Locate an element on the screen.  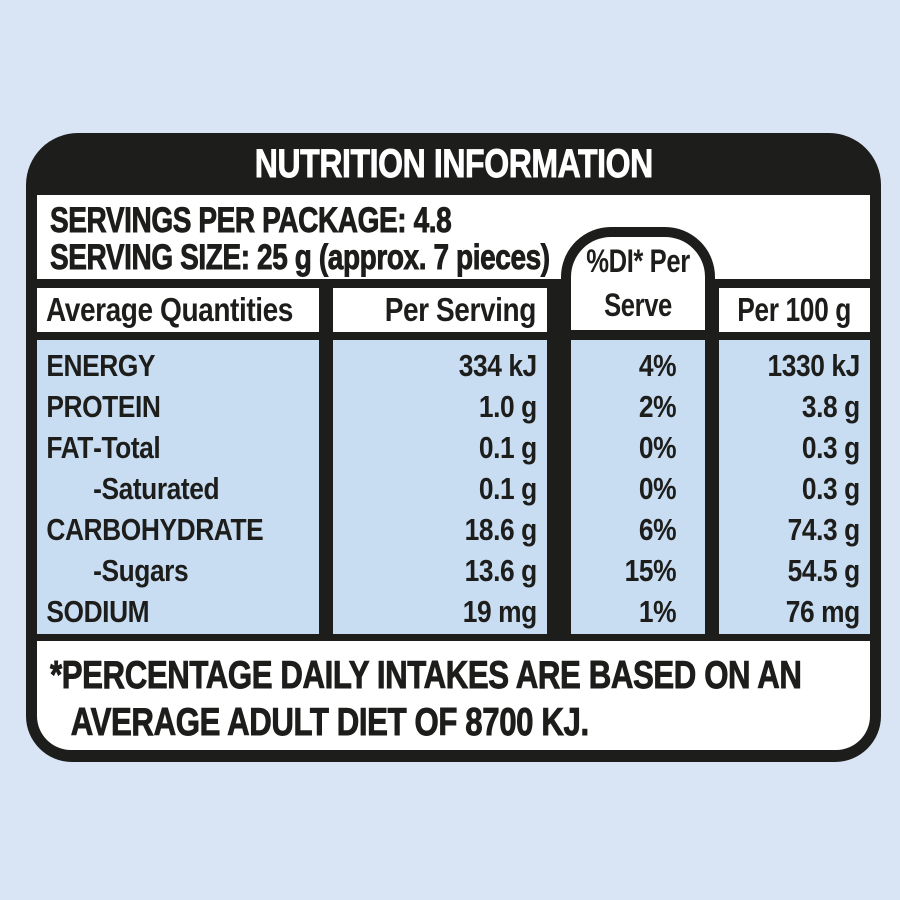
nutrient-name-row: -Sugars is located at coordinates (141, 570).